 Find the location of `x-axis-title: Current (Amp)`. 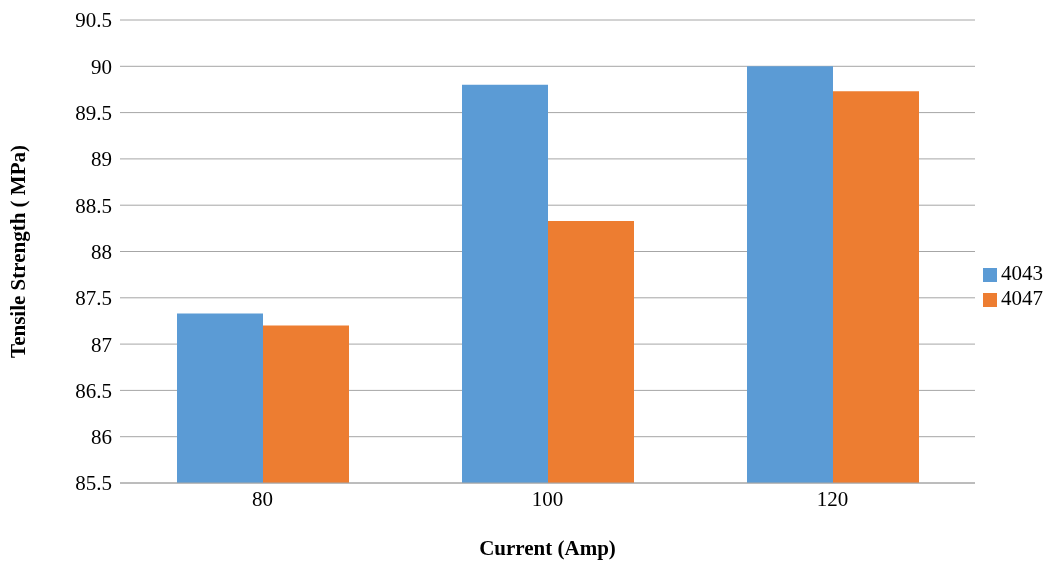

x-axis-title: Current (Amp) is located at coordinates (547, 548).